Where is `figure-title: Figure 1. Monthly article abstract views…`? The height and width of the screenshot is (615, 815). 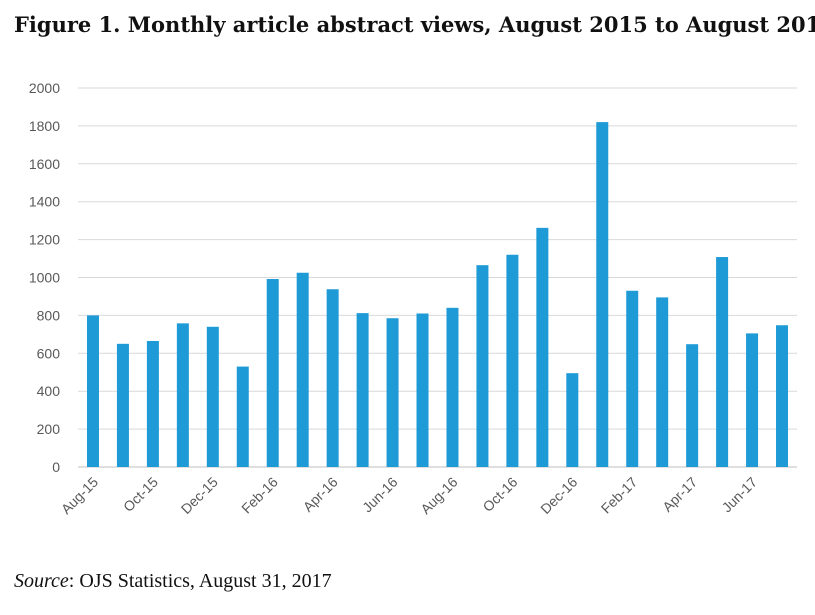
figure-title: Figure 1. Monthly article abstract views… is located at coordinates (414, 24).